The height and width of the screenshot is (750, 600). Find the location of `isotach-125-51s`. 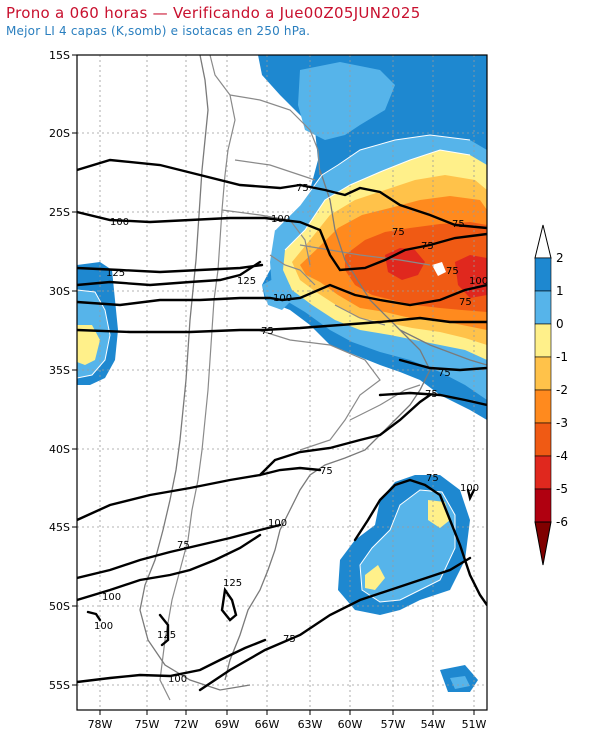

isotach-125-51s is located at coordinates (164, 630).